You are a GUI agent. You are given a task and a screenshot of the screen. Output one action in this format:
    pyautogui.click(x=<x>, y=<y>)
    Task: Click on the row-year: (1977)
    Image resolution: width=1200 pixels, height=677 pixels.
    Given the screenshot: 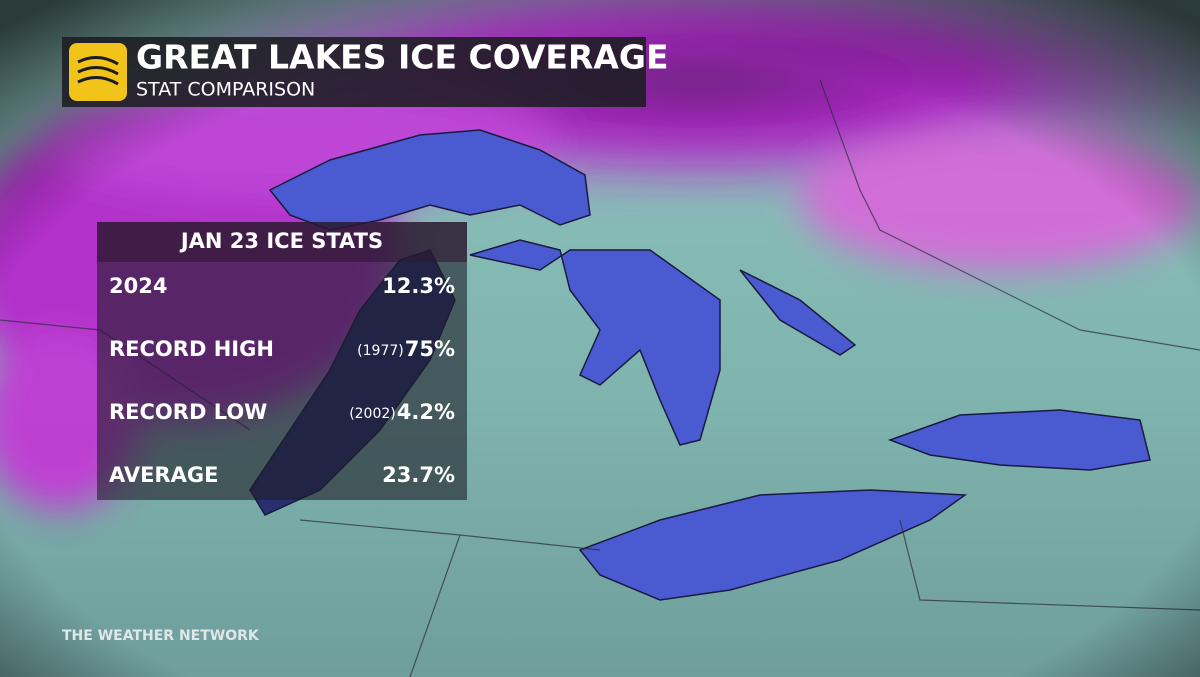 What is the action you would take?
    pyautogui.click(x=380, y=351)
    